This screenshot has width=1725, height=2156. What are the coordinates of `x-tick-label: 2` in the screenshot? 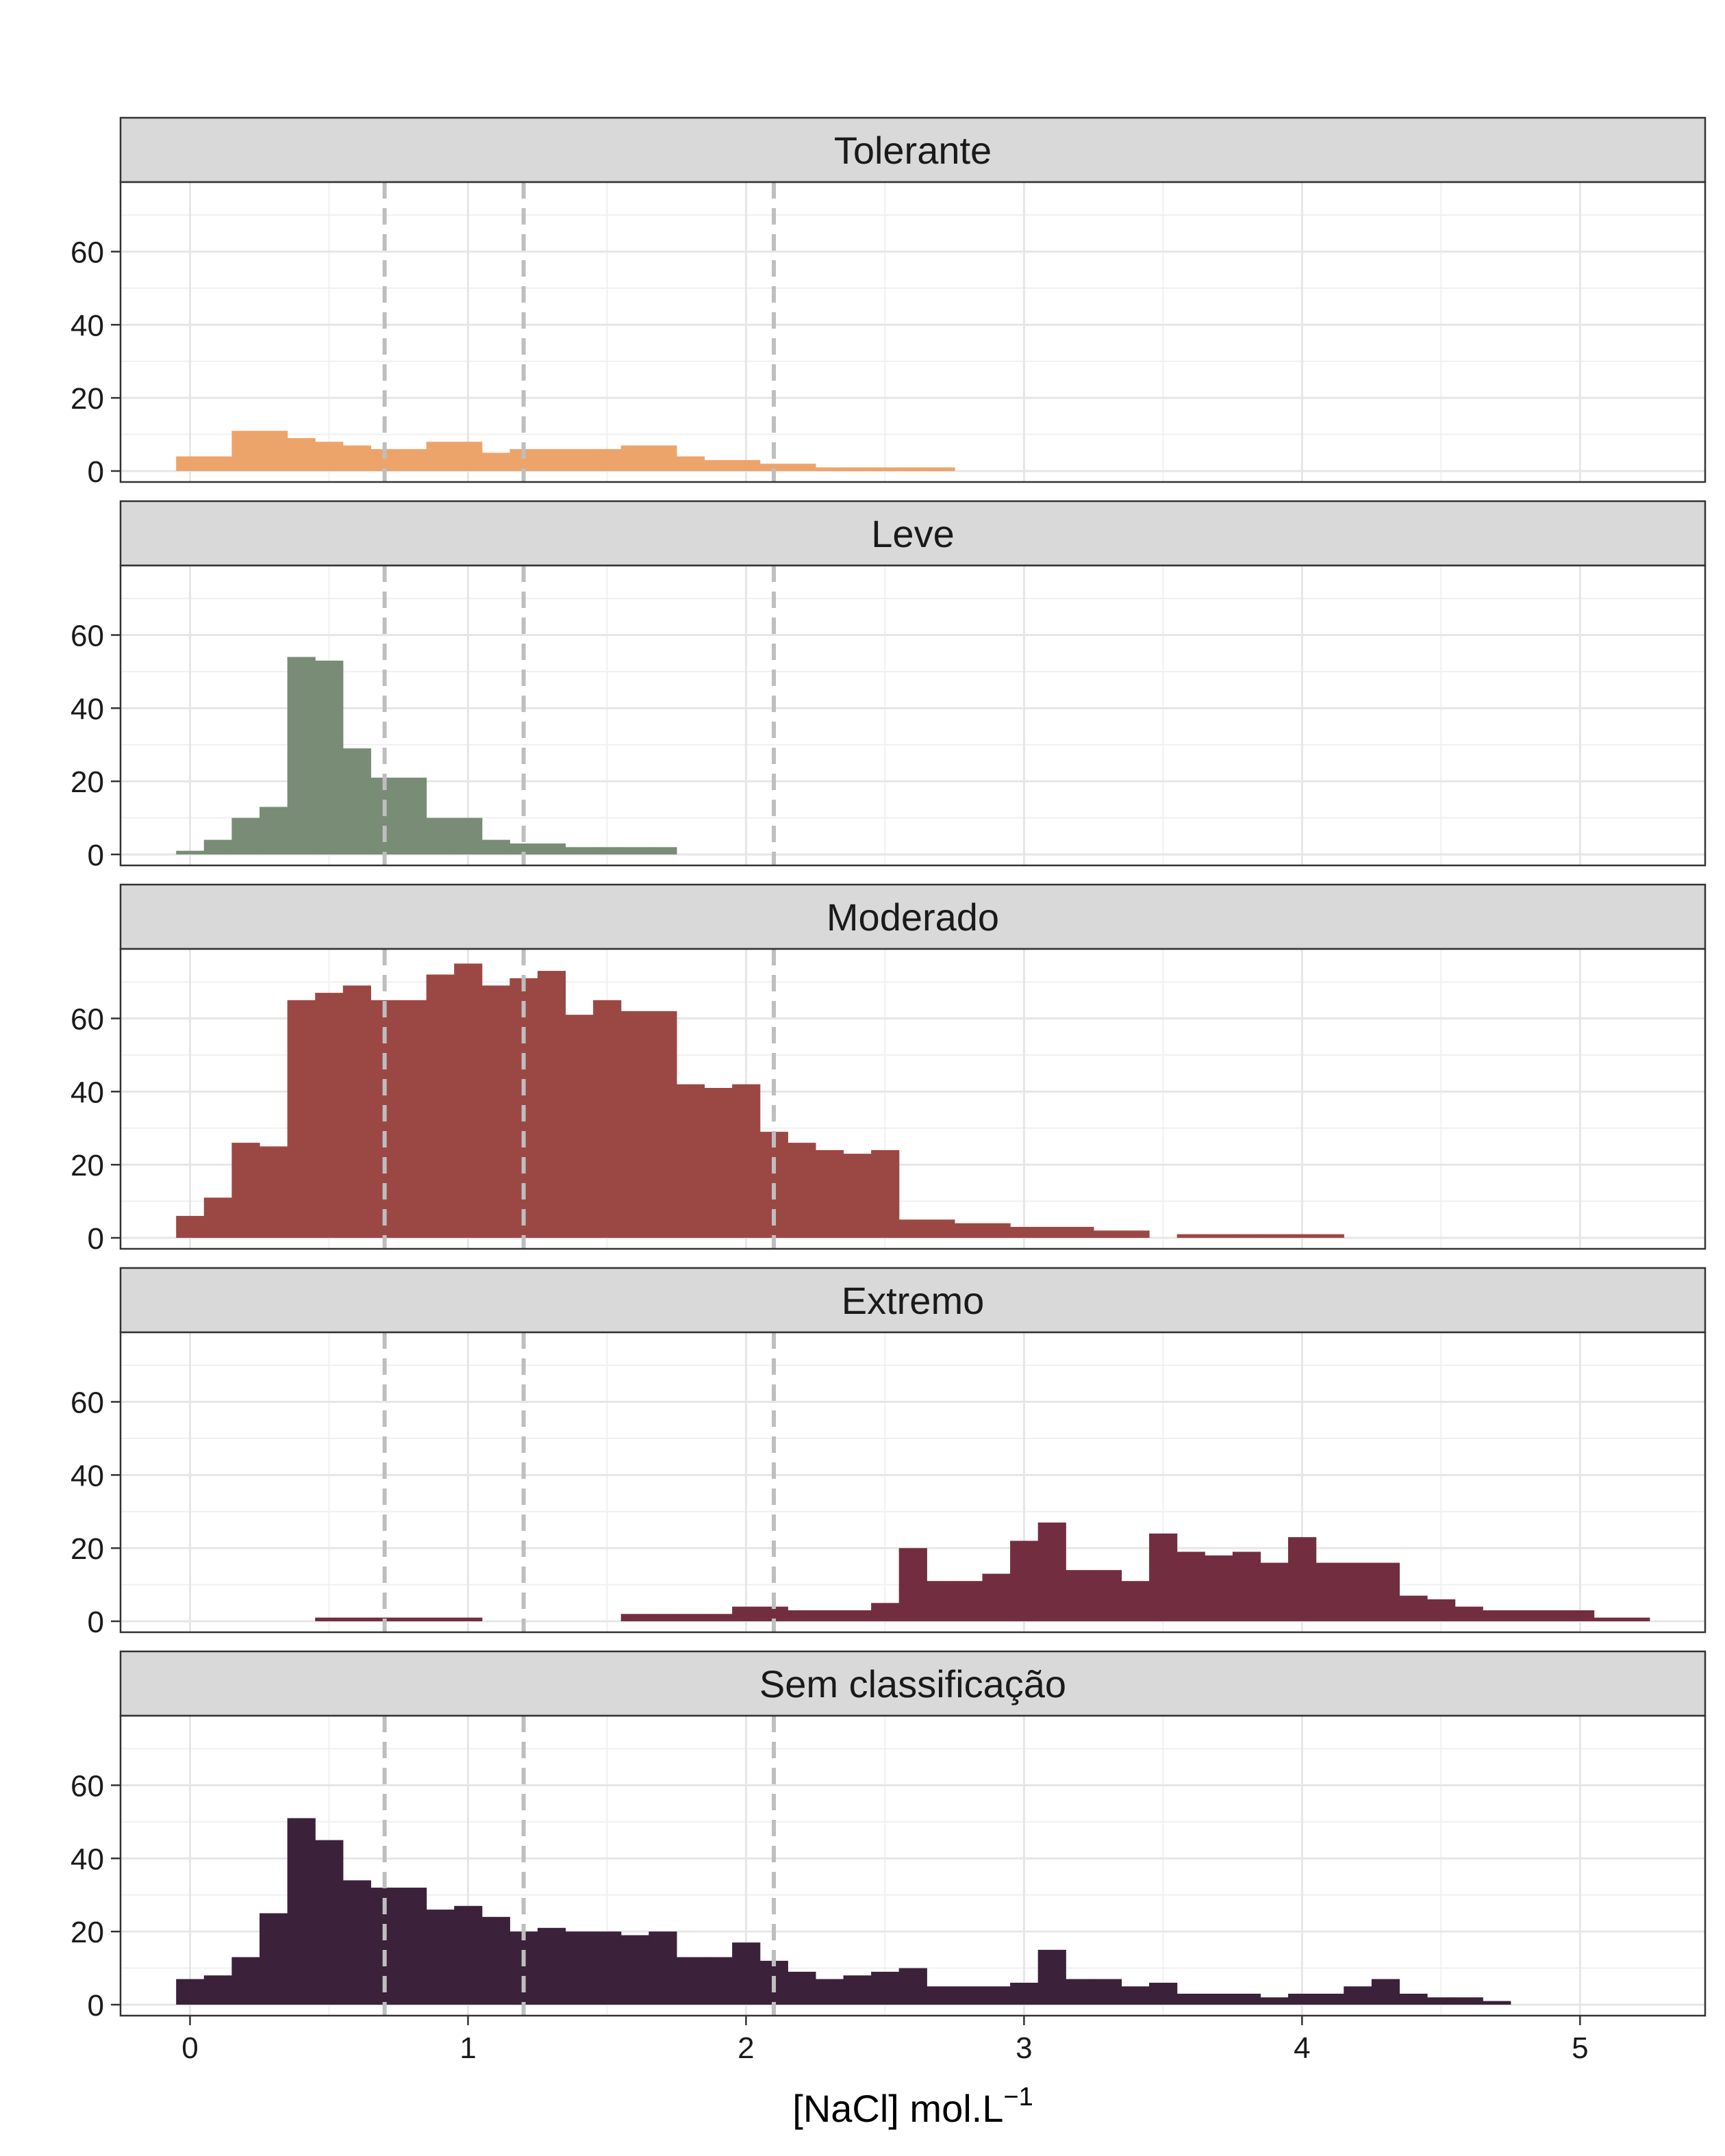 It's located at (746, 2048).